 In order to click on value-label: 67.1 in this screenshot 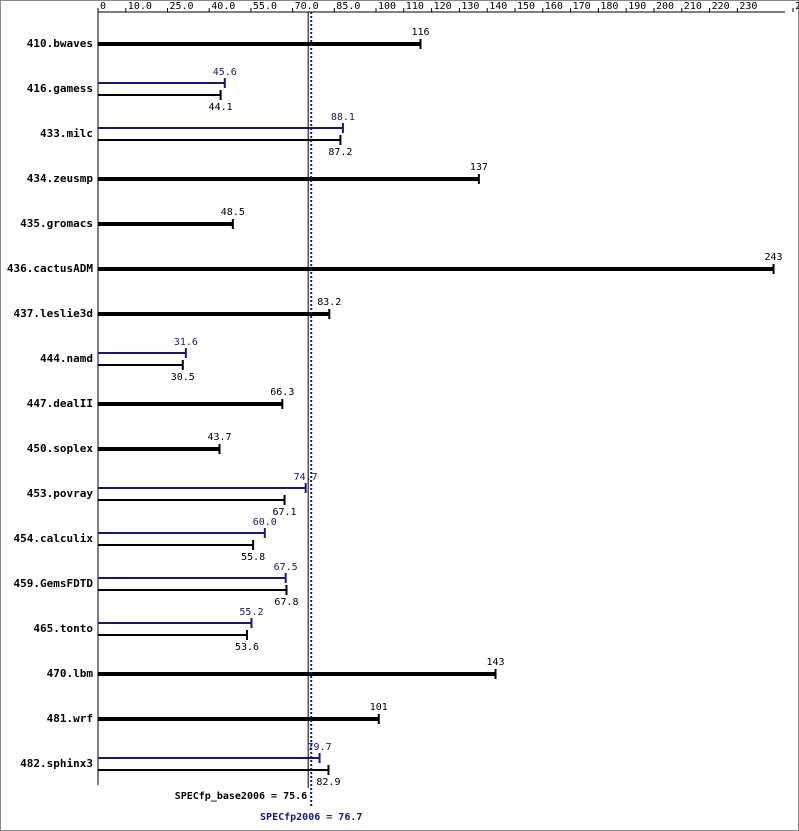, I will do `click(284, 512)`.